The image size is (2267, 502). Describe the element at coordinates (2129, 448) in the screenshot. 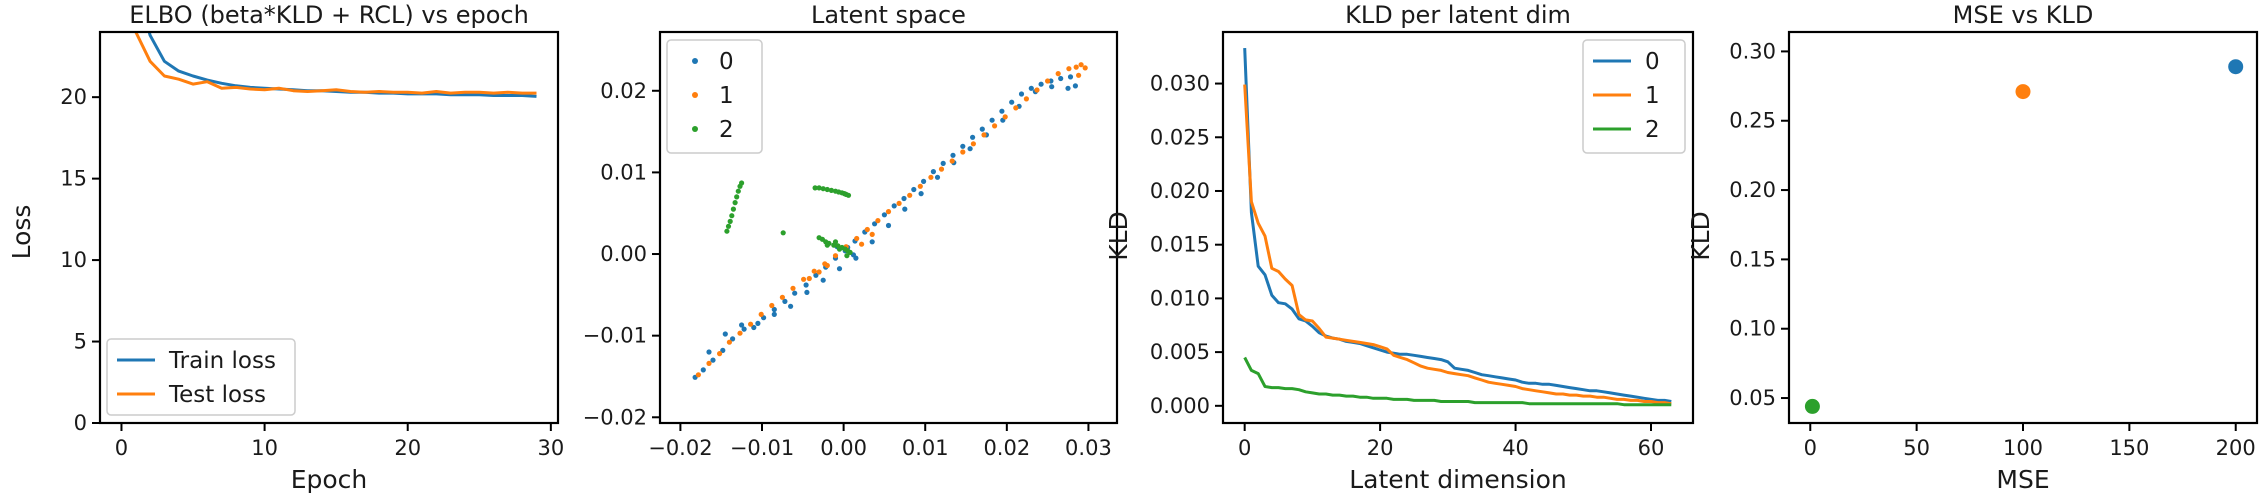

I see `x-tick-label: 150` at that location.